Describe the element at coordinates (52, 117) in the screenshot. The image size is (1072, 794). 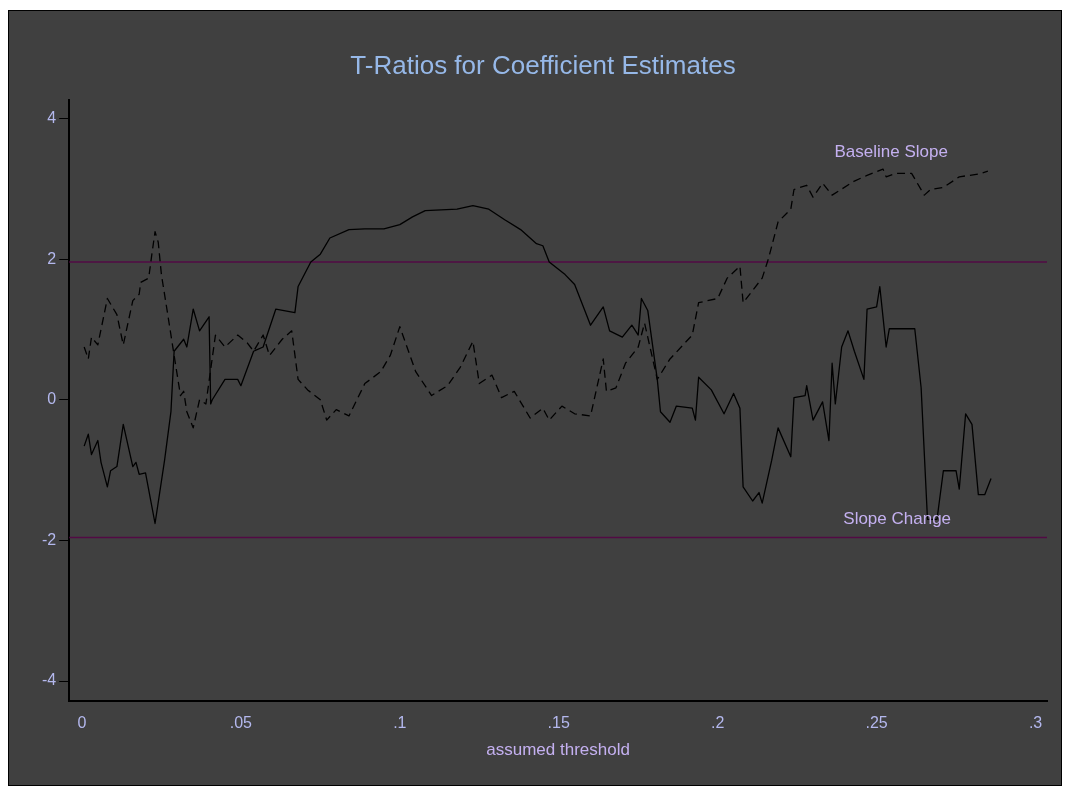
I see `y-tick-label: 4` at that location.